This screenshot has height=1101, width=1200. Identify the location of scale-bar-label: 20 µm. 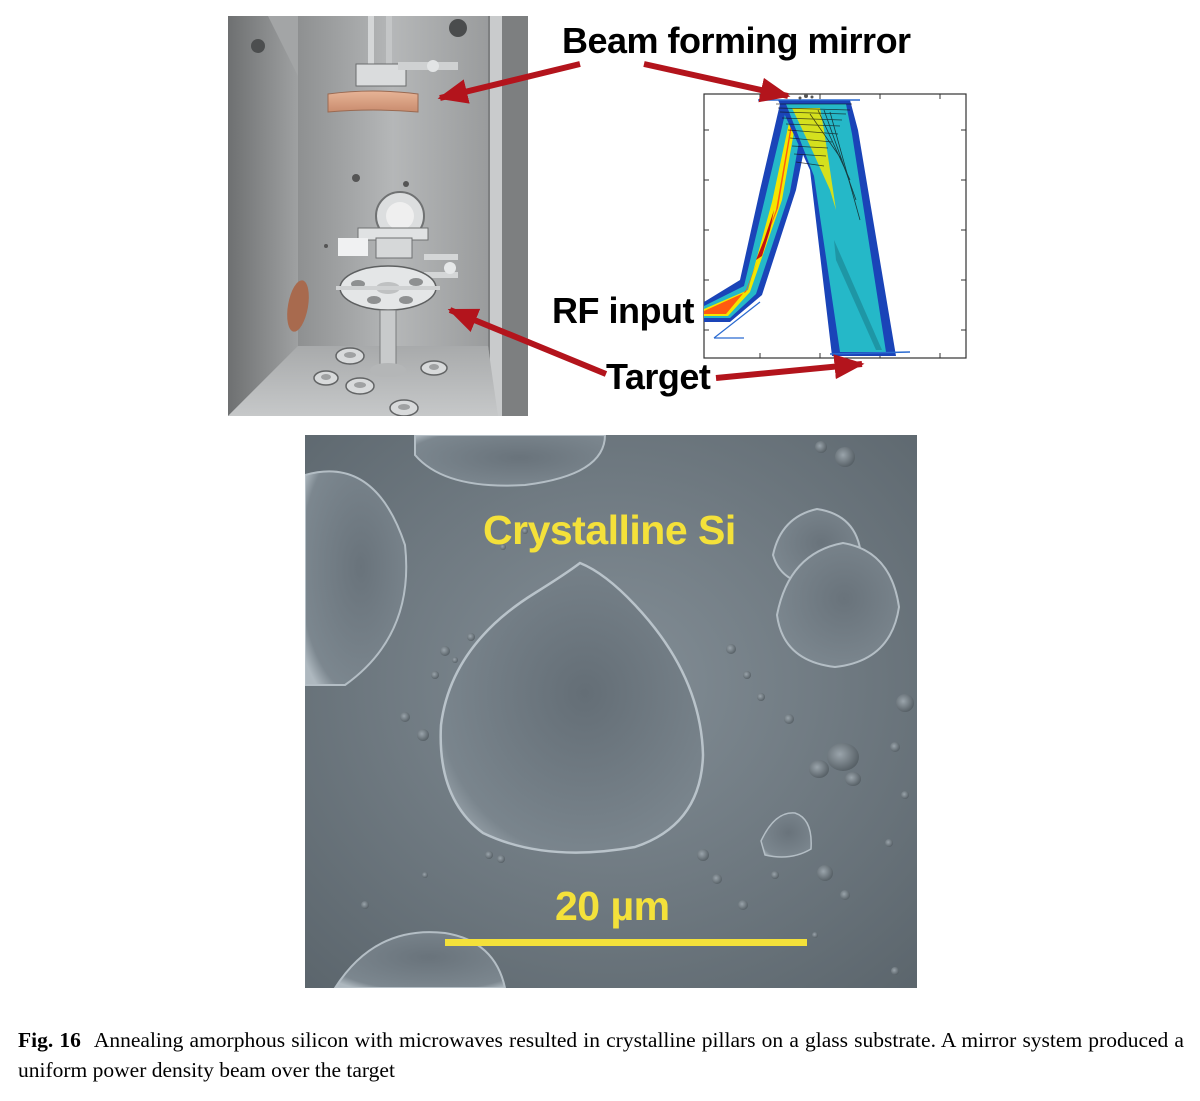
(612, 906).